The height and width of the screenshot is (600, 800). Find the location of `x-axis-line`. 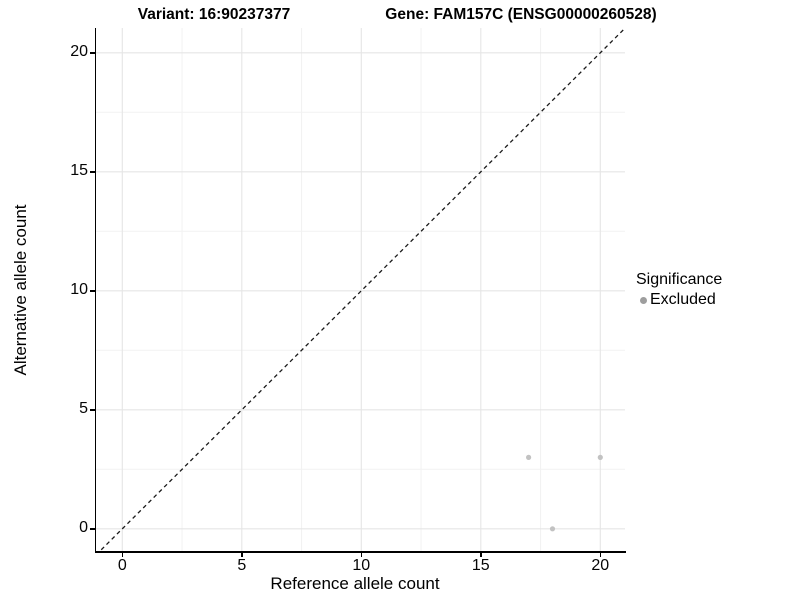

x-axis-line is located at coordinates (360, 552).